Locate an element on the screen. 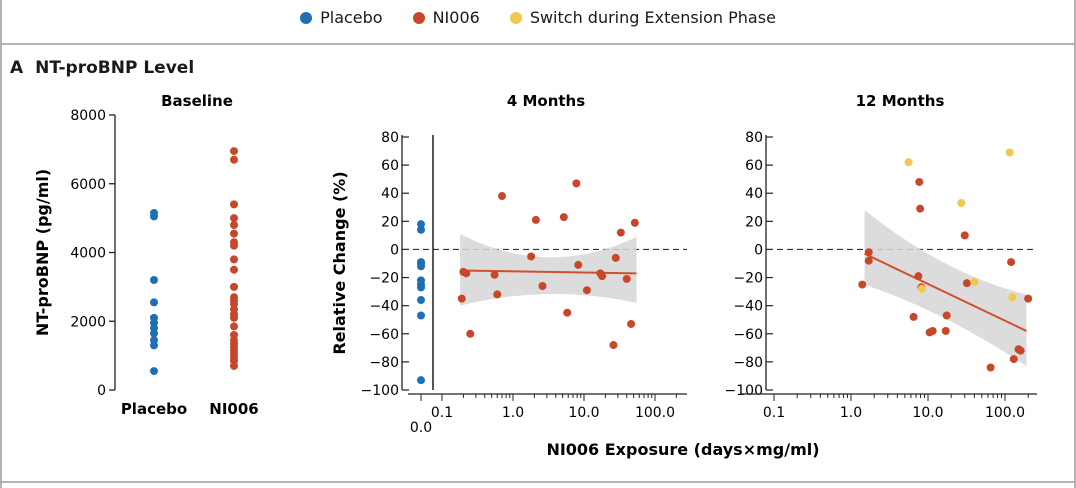 The image size is (1076, 488). legend-label-switch: Switch during Extension Phase is located at coordinates (652, 17).